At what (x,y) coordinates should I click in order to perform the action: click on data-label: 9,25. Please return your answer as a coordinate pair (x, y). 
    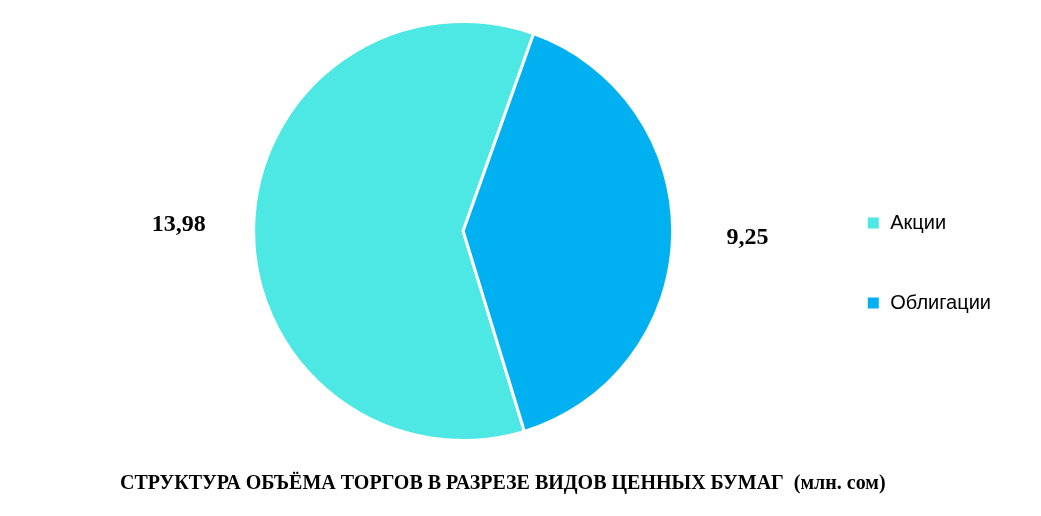
    Looking at the image, I should click on (747, 235).